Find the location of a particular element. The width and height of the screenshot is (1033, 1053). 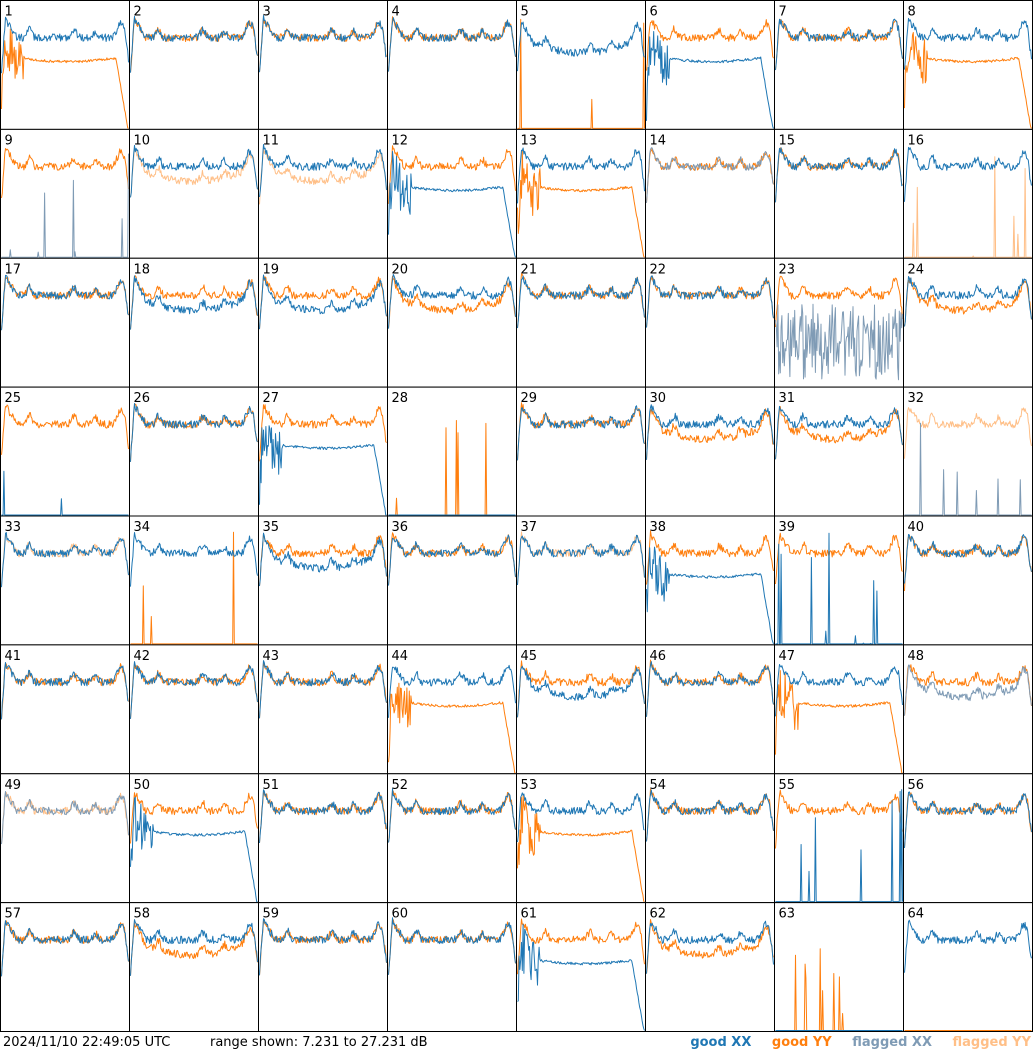

panel-label: 23 is located at coordinates (787, 269).